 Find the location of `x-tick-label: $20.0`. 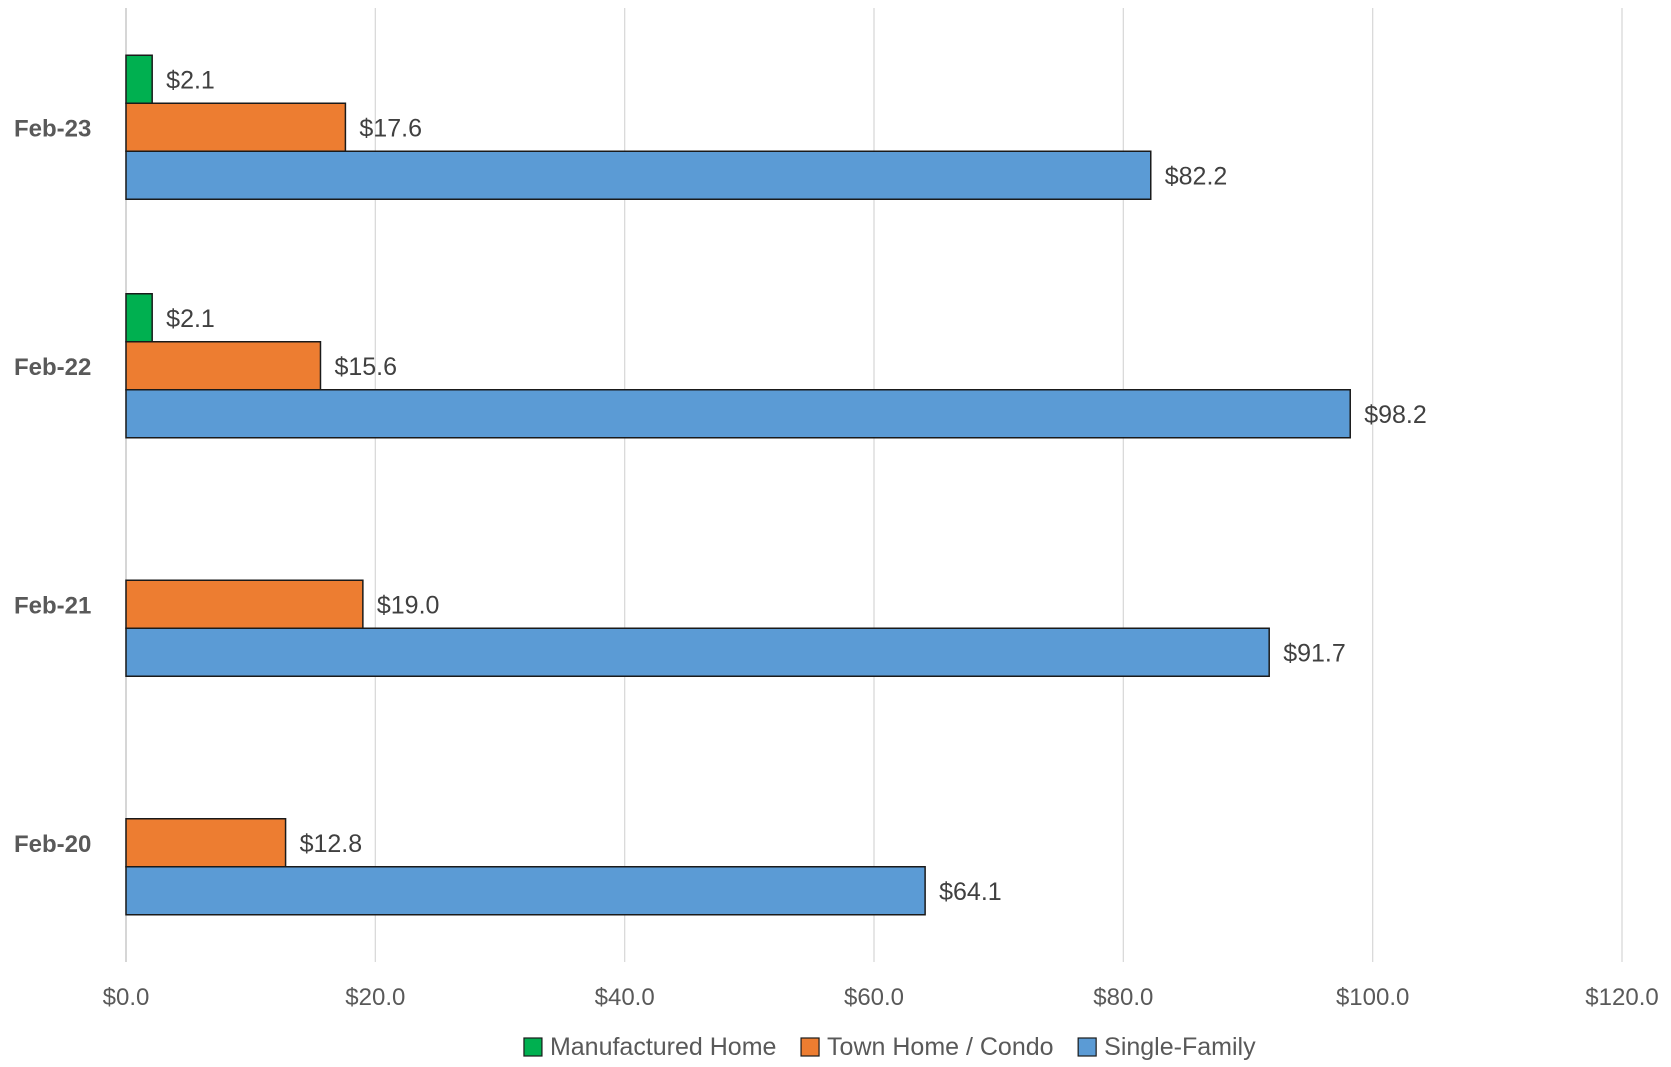

x-tick-label: $20.0 is located at coordinates (375, 997).